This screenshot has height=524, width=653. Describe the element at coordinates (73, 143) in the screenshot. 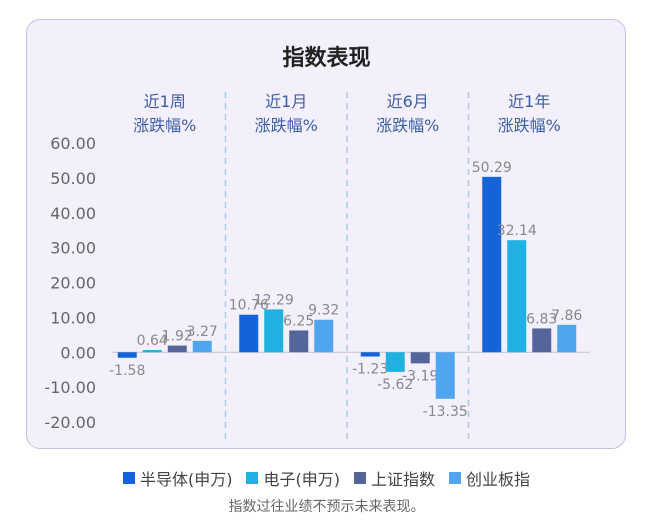

I see `y-tick-label: 60.00` at that location.